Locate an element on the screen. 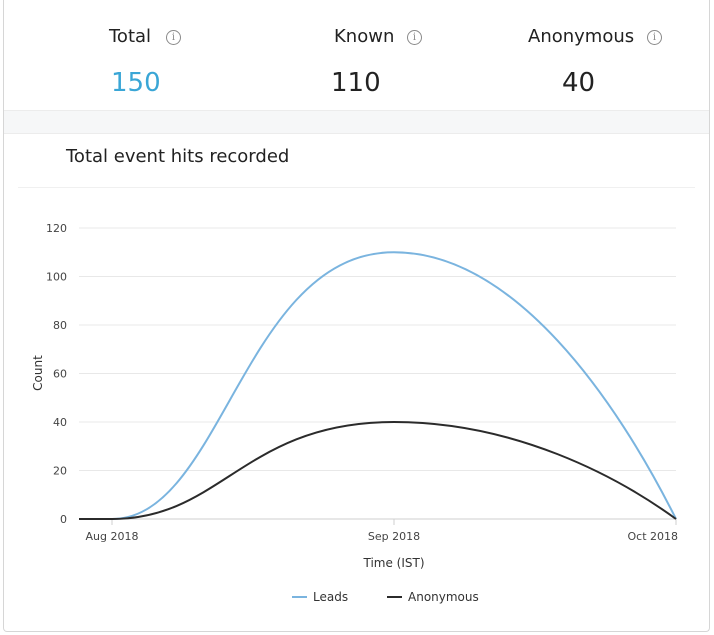  x-axis-ticks: Aug 2018 Sep 2018 Oct 2018 is located at coordinates (382, 531).